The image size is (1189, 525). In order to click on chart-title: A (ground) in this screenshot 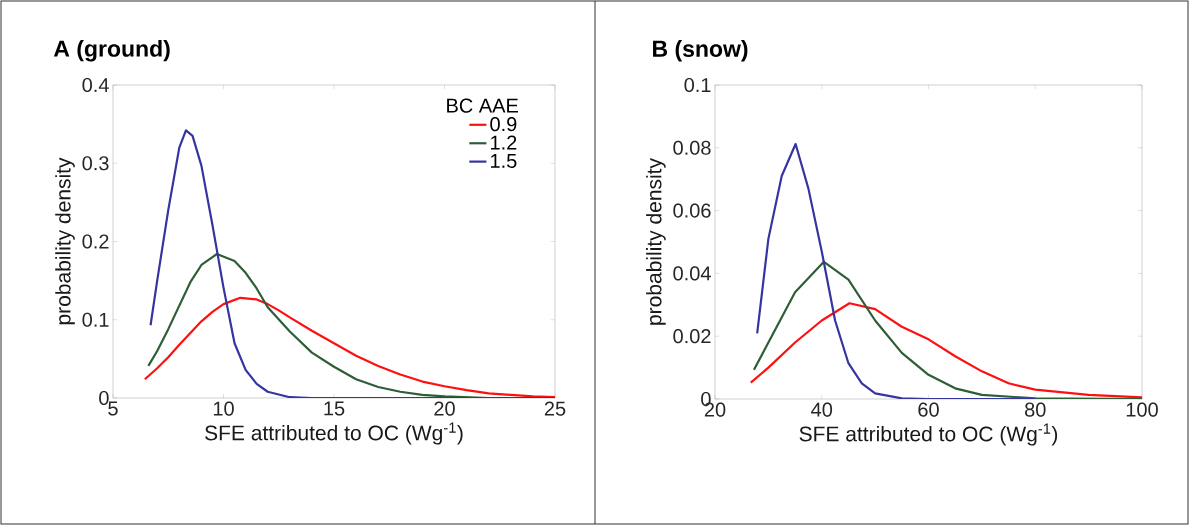, I will do `click(111, 50)`.